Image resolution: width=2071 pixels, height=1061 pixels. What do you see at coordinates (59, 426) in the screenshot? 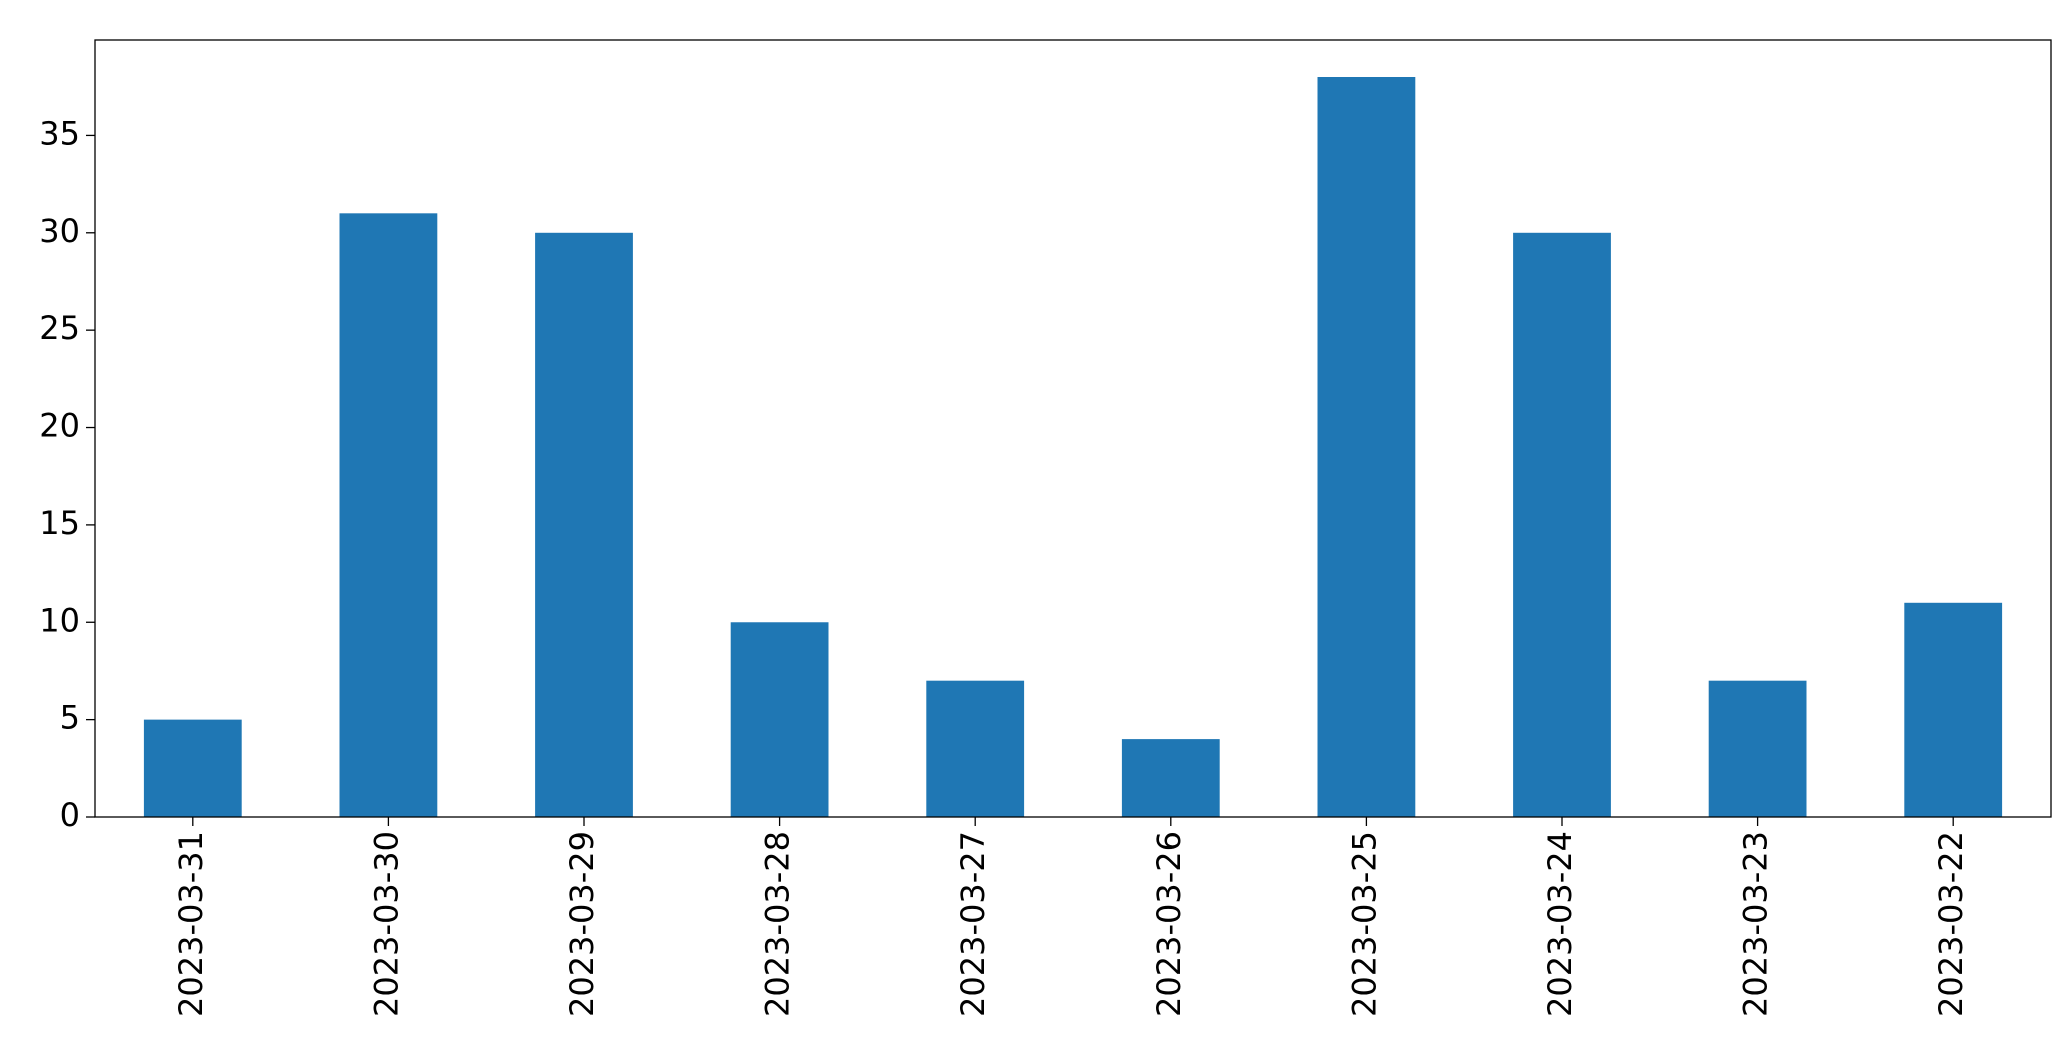
I see `y-tick-label: 20` at bounding box center [59, 426].